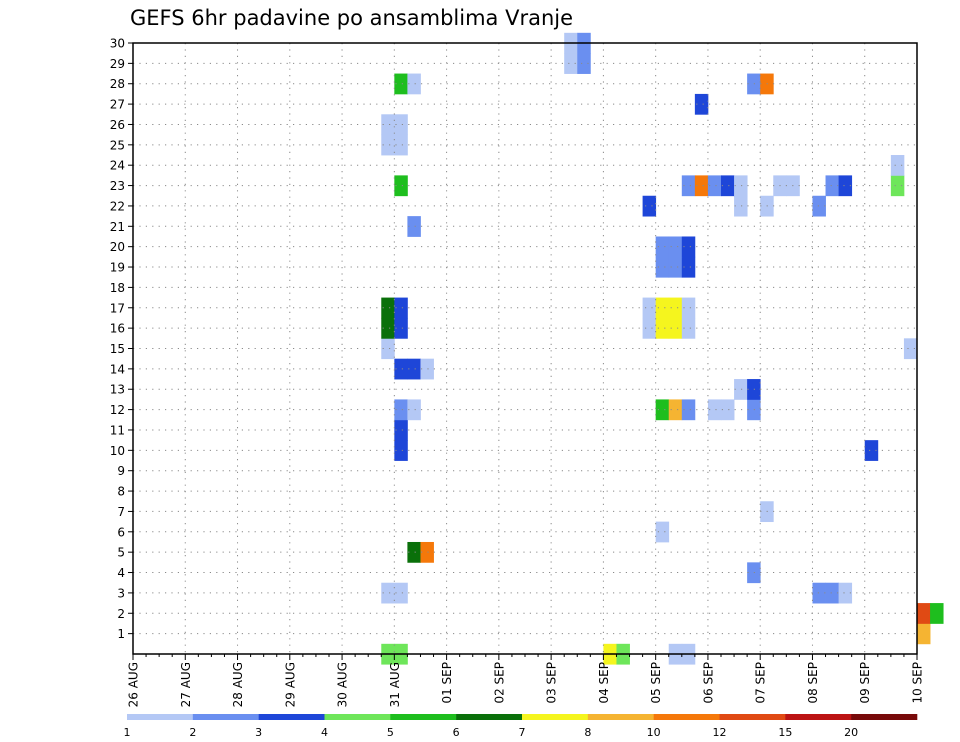 The image size is (960, 742). Describe the element at coordinates (117, 186) in the screenshot. I see `y-tick-label: 23` at that location.